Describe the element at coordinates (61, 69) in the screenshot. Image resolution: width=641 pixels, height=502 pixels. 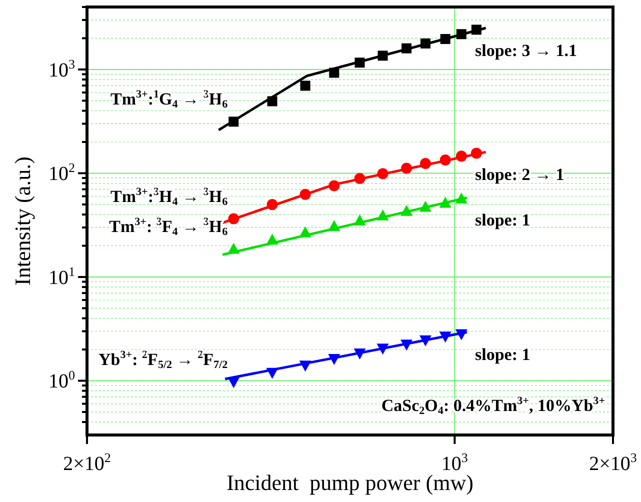
I see `y-tick-label: 10$^{3}$` at that location.